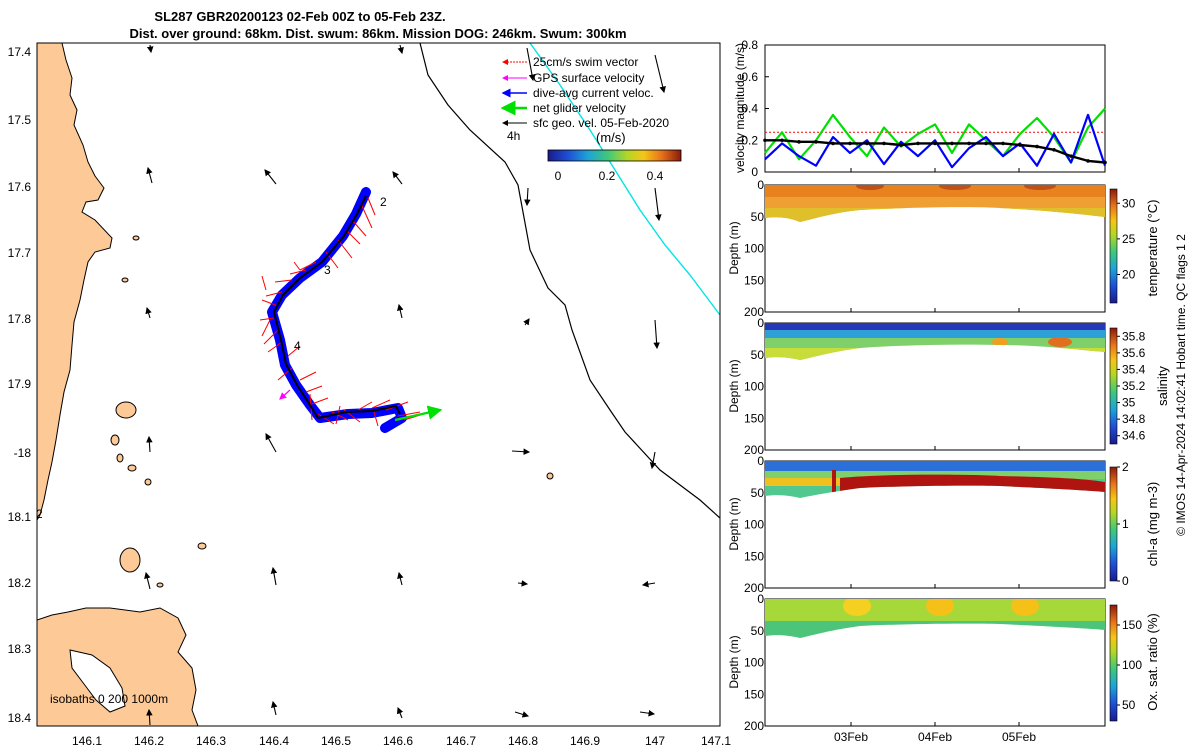 The width and height of the screenshot is (1200, 750). Describe the element at coordinates (1132, 625) in the screenshot. I see `colorbar-tick: 150` at that location.